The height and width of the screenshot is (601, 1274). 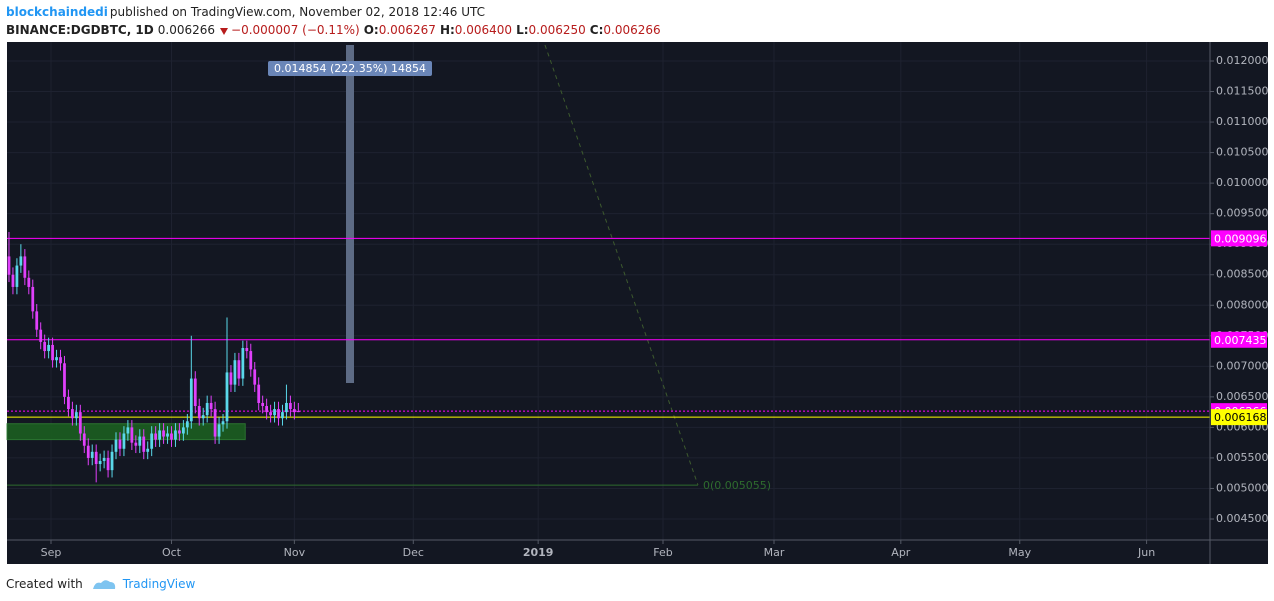 What do you see at coordinates (1242, 60) in the screenshot?
I see `y-tick-label: 0.012000` at bounding box center [1242, 60].